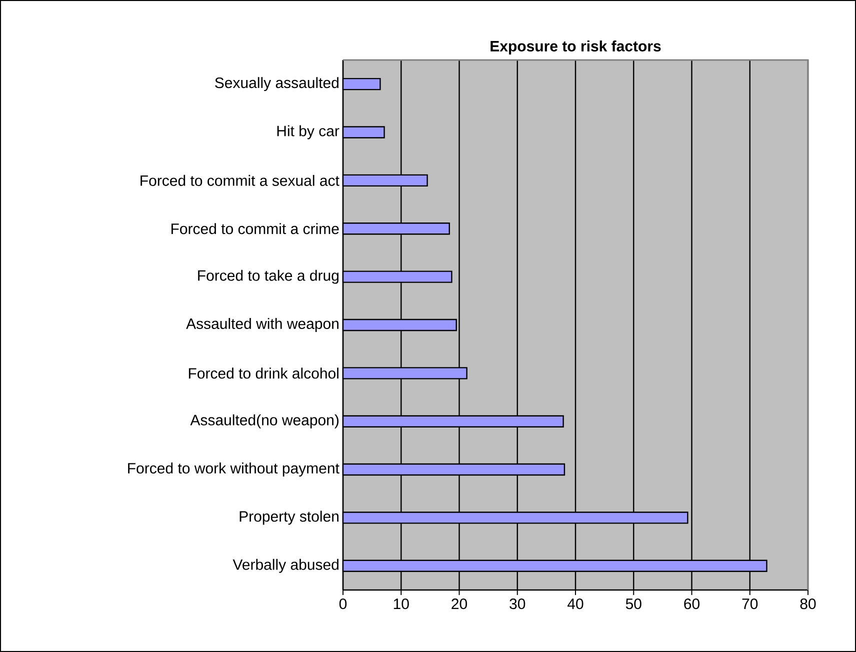 This screenshot has width=856, height=652. I want to click on y-tick-label: Assaulted(no weapon), so click(264, 421).